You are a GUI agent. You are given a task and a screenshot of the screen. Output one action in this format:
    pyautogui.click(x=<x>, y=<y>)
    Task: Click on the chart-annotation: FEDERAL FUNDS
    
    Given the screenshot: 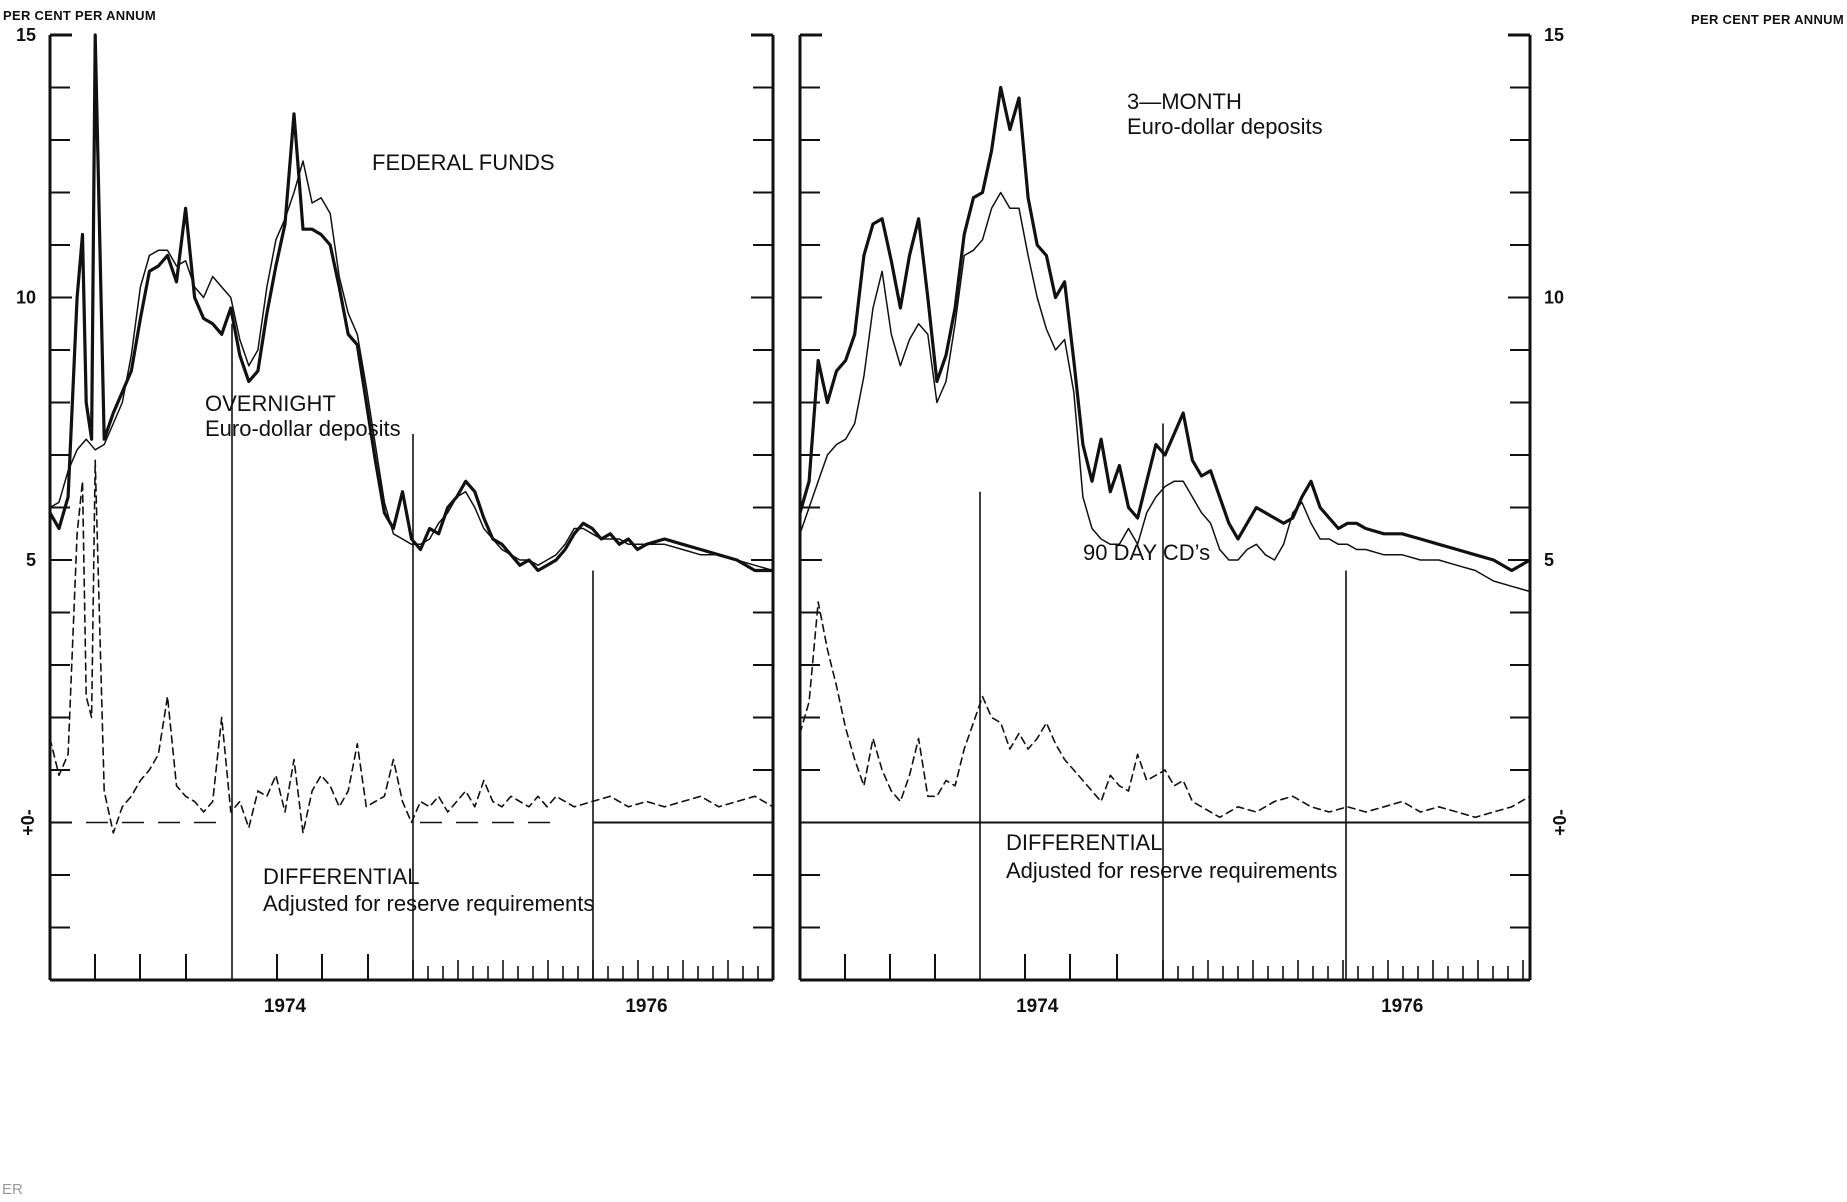 What is the action you would take?
    pyautogui.click(x=463, y=162)
    